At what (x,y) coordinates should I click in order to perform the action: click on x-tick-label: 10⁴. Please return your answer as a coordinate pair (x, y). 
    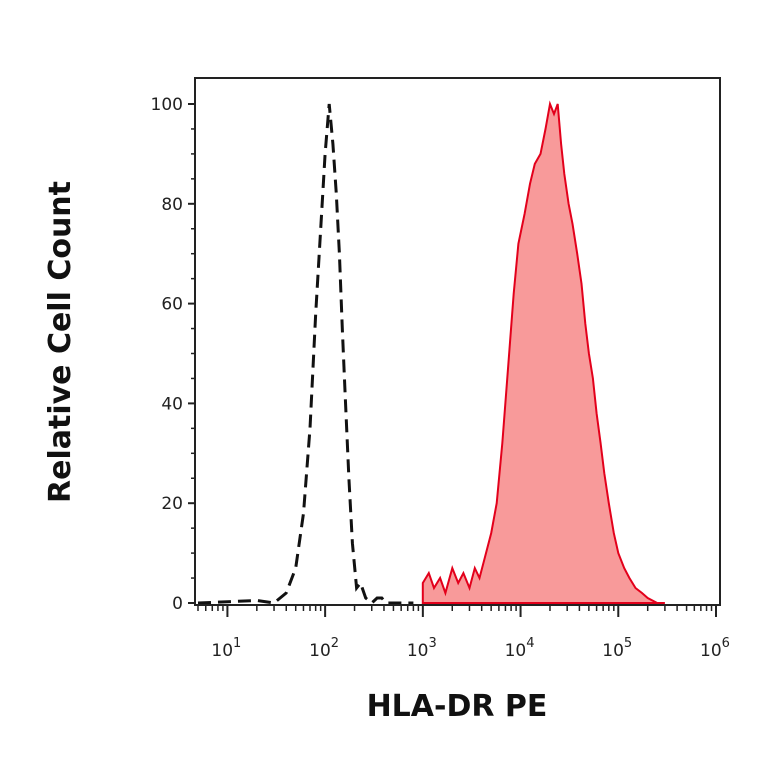
    Looking at the image, I should click on (520, 648).